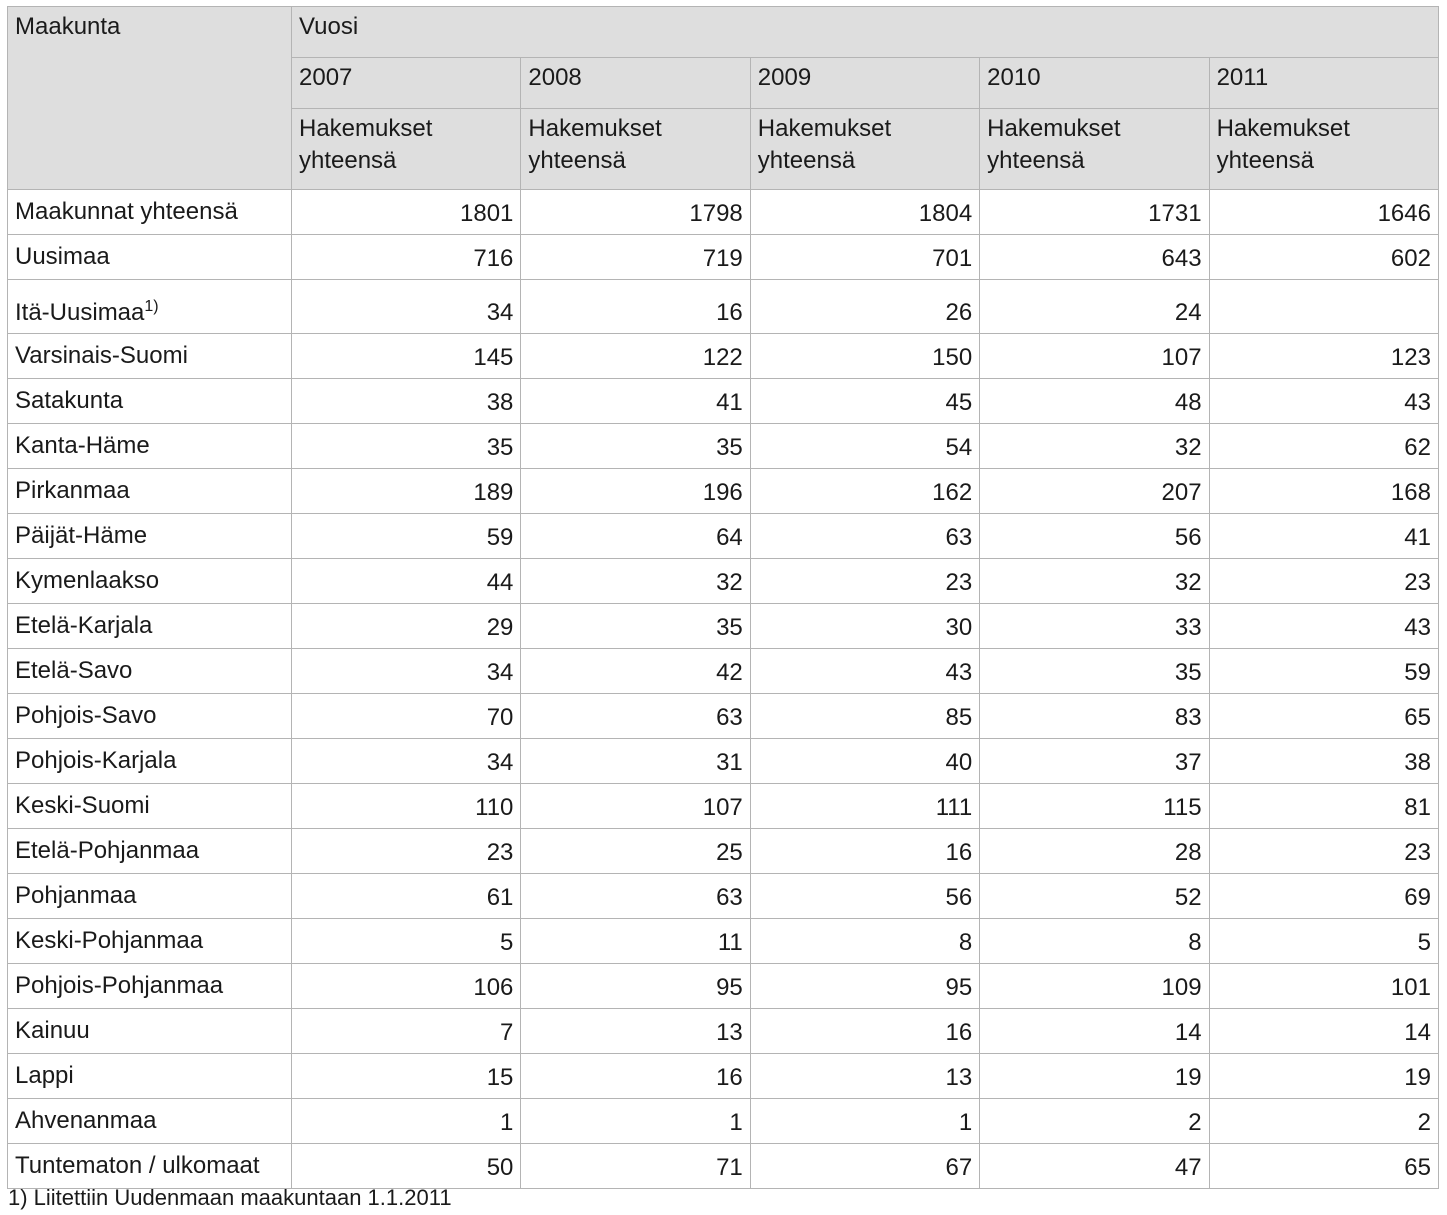  What do you see at coordinates (44, 1075) in the screenshot?
I see `region-name: Lappi` at bounding box center [44, 1075].